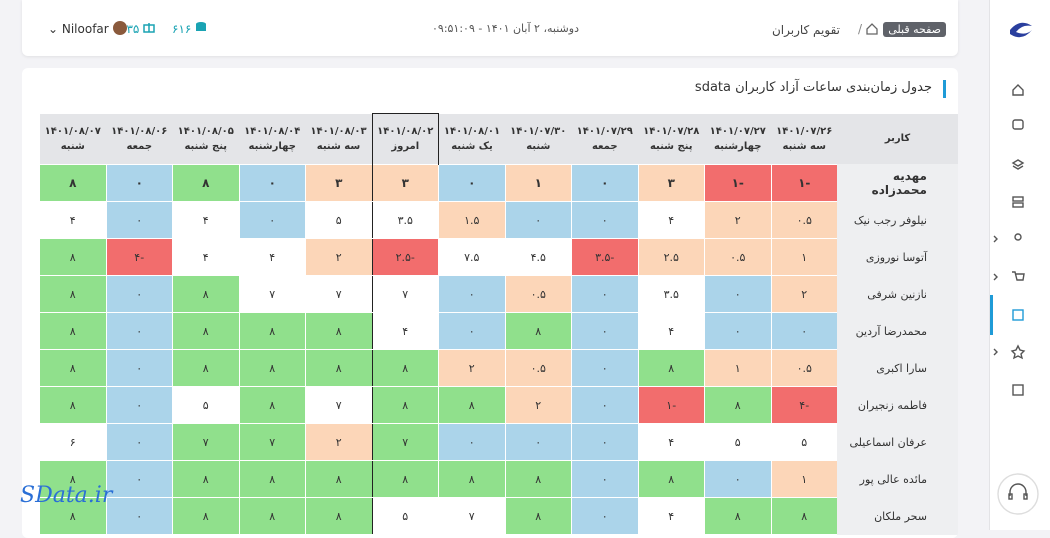 This screenshot has height=538, width=1050. Describe the element at coordinates (272, 131) in the screenshot. I see `column-date: ۱۴۰۱/۰۸/۰۴` at that location.